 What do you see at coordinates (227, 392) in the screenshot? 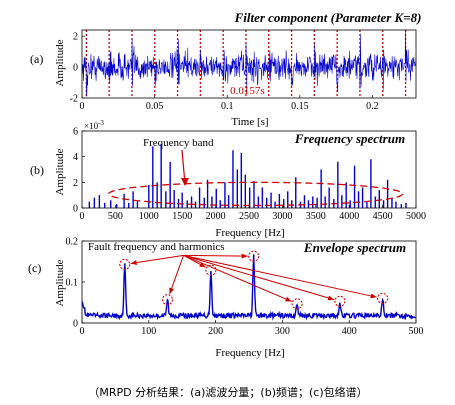
I see `figure-caption: （MRPD 分析结果：(a)滤波分量；(b)频谱；(c)包络谱）` at bounding box center [227, 392].